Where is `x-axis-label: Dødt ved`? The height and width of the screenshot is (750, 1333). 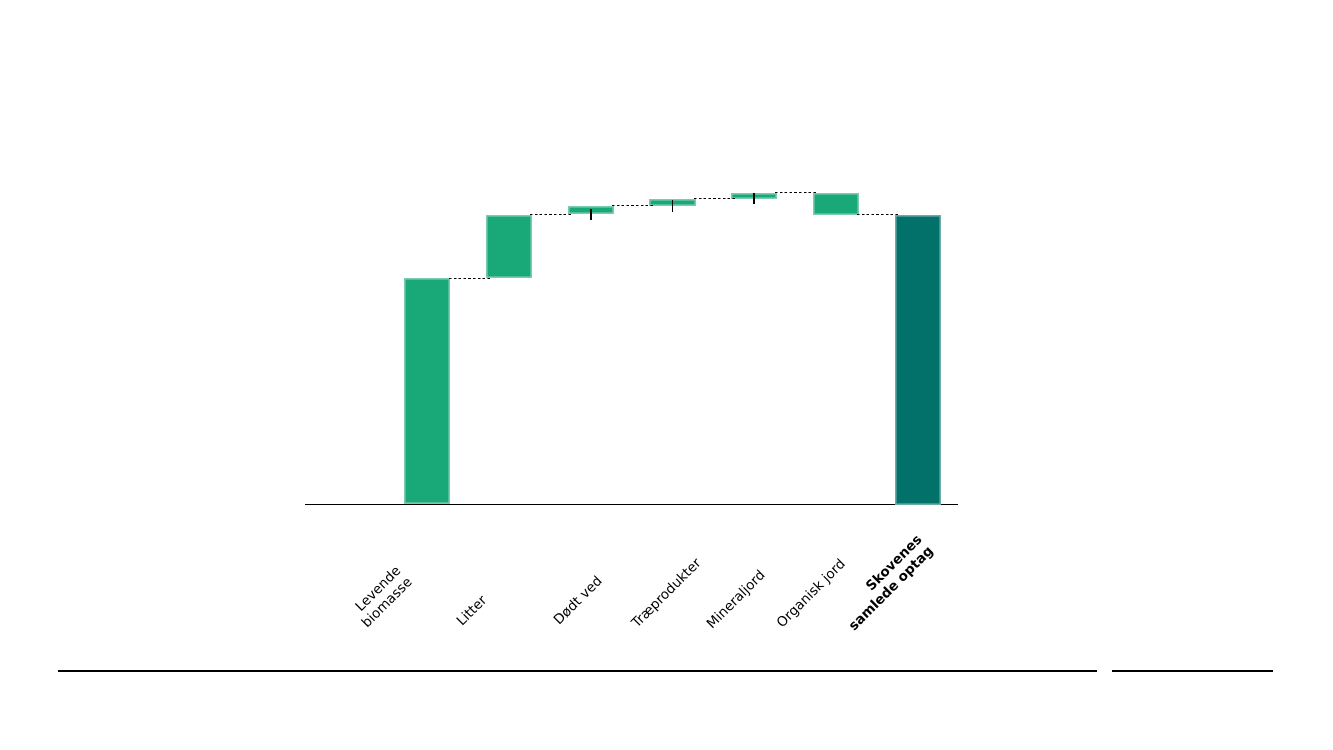
x-axis-label: Dødt ved is located at coordinates (578, 600).